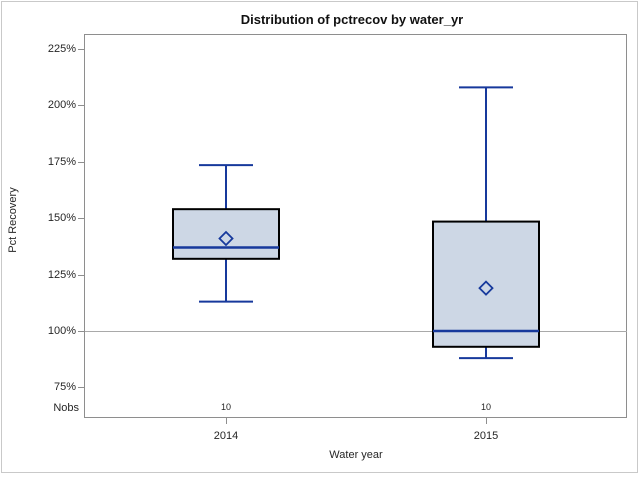 This screenshot has width=640, height=480. I want to click on y-tick-label: 125%, so click(61, 274).